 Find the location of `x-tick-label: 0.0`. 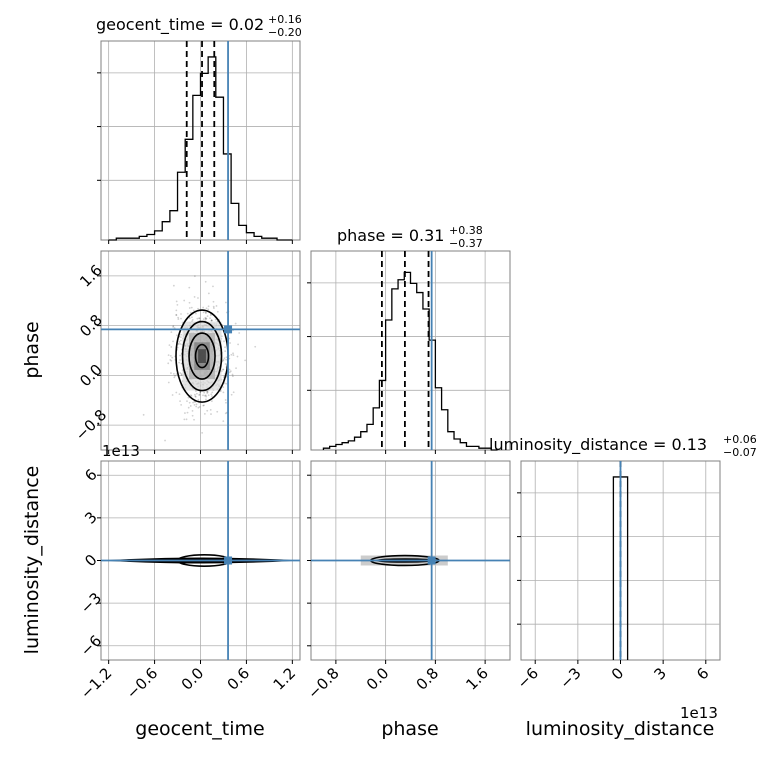

x-tick-label: 0.0 is located at coordinates (378, 679).